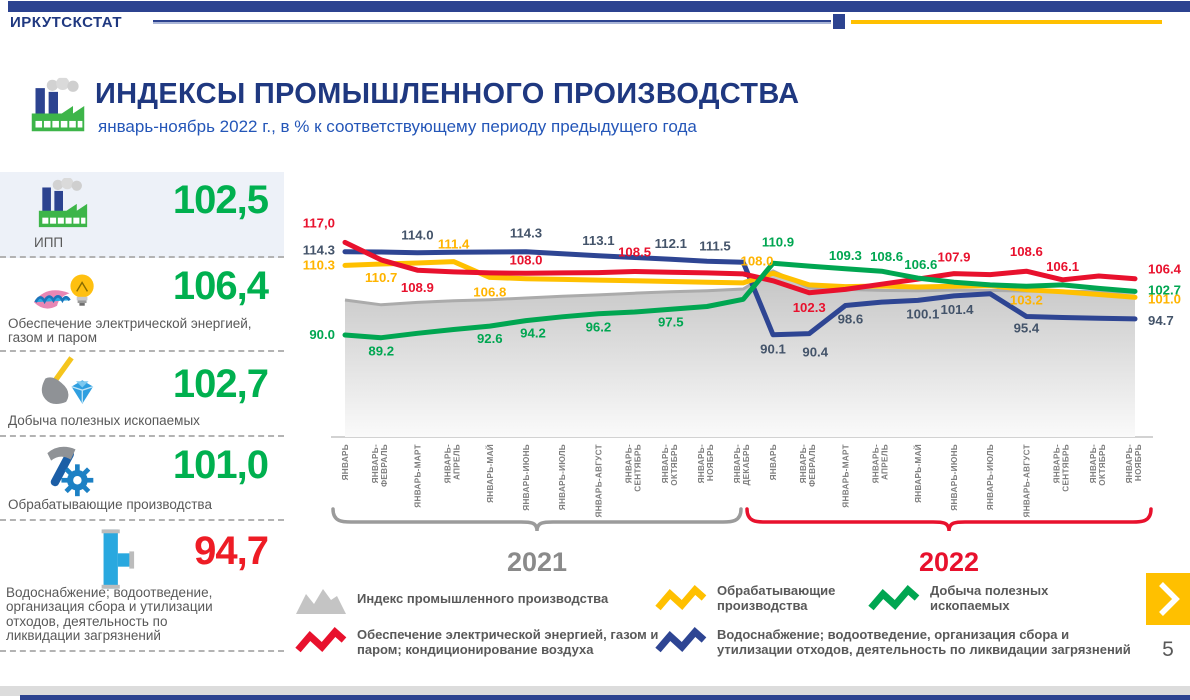 Image resolution: width=1190 pixels, height=700 pixels. Describe the element at coordinates (949, 561) in the screenshot. I see `year-label-2022: 2022` at that location.